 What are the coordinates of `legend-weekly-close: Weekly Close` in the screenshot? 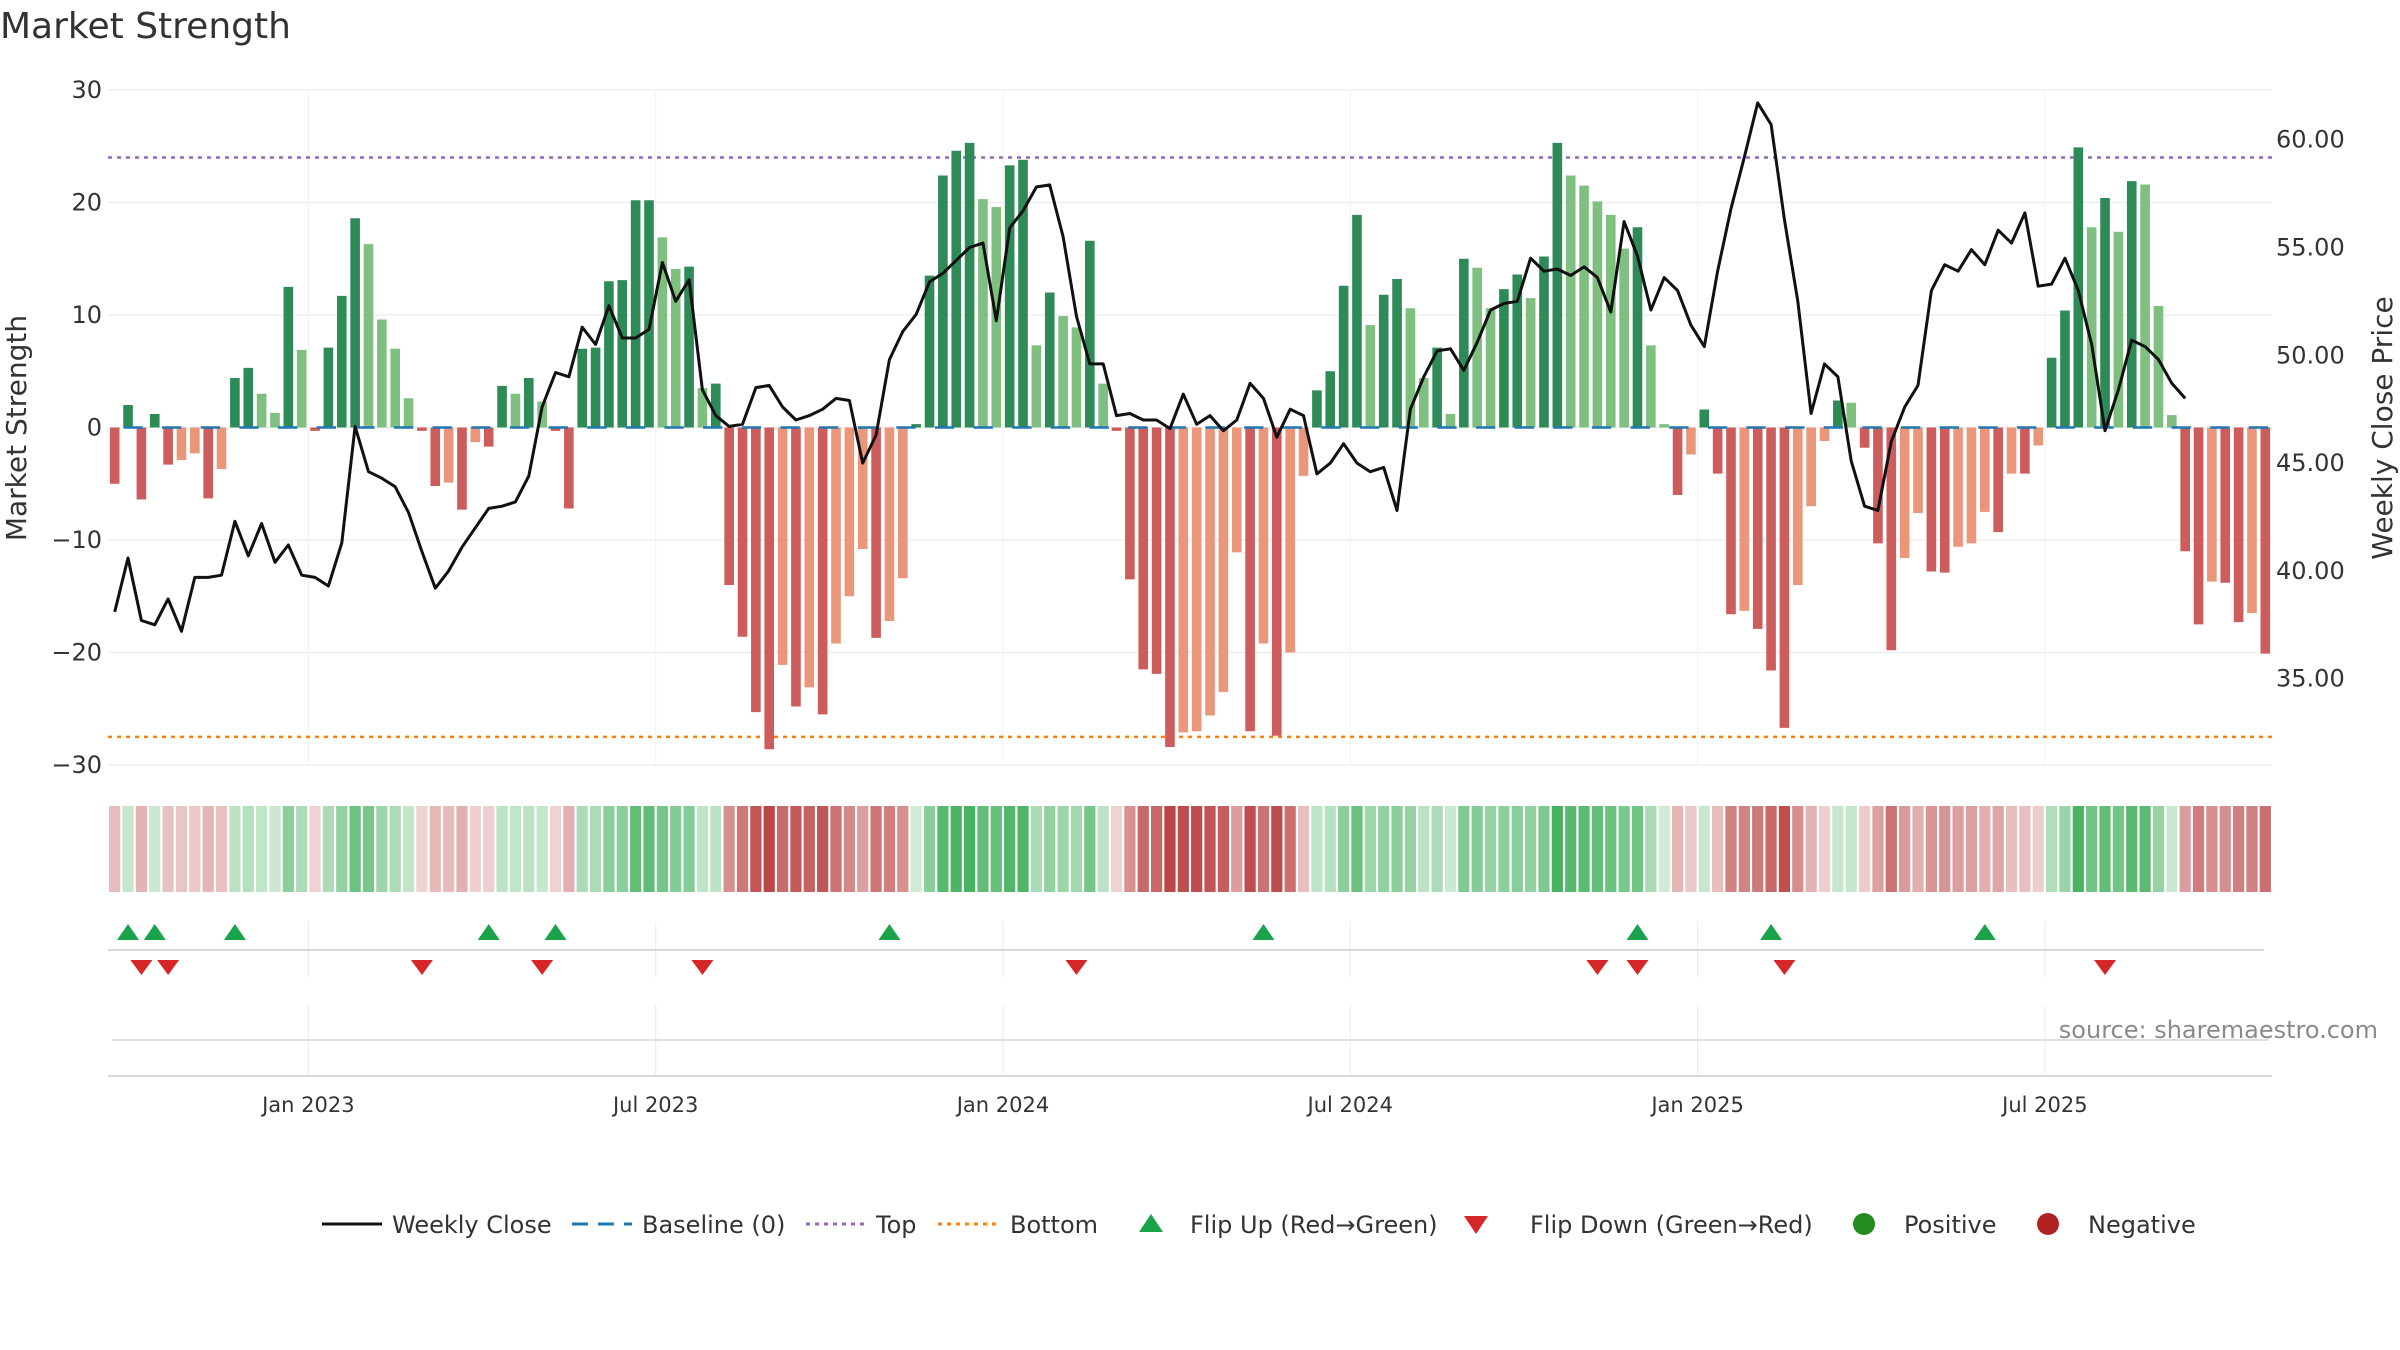 It's located at (472, 1225).